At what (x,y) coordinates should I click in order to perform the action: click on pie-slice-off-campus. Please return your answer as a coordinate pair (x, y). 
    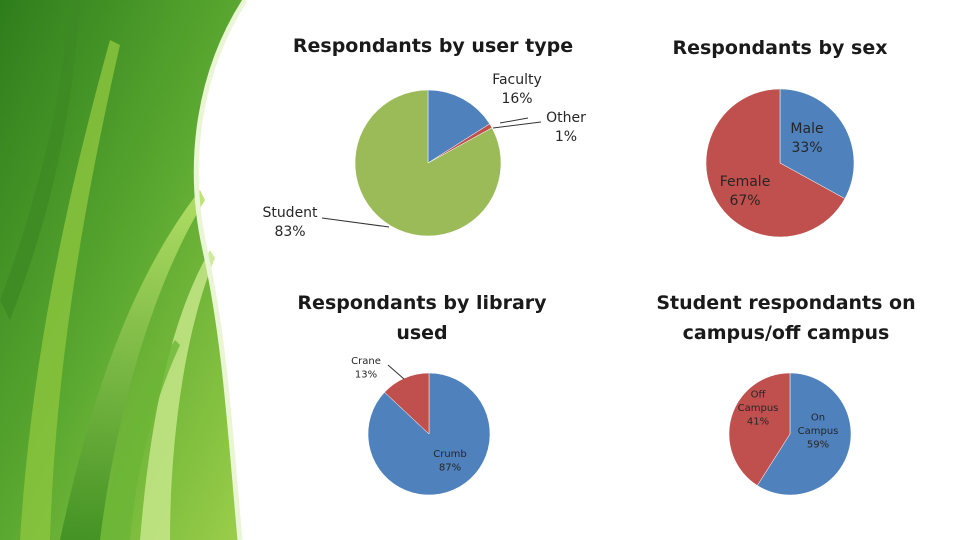
    Looking at the image, I should click on (759, 429).